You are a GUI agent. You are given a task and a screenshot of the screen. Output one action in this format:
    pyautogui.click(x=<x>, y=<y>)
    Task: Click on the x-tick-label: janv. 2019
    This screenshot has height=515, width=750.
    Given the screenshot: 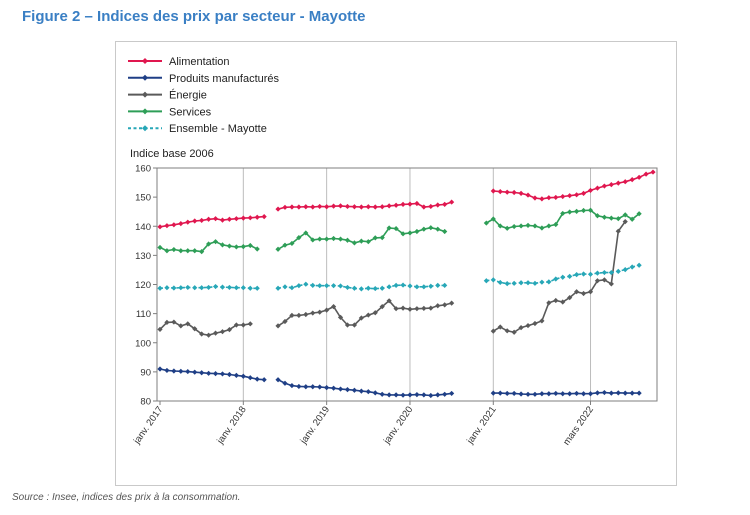 What is the action you would take?
    pyautogui.click(x=315, y=425)
    